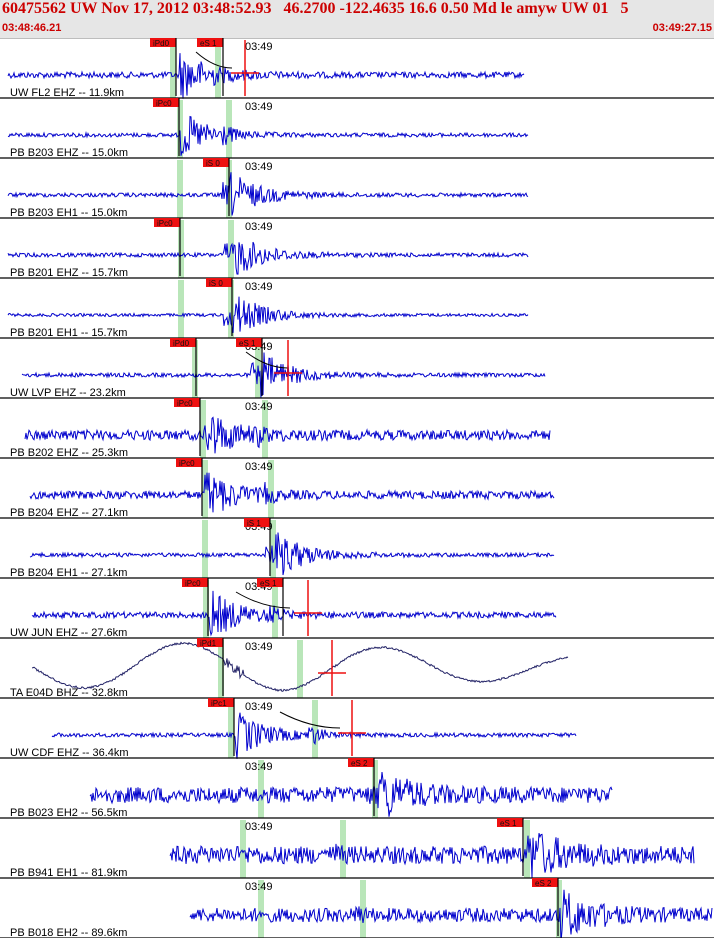 Image resolution: width=714 pixels, height=938 pixels. I want to click on channel-panel: 03:49 eS 2 PB B018 EH2 -- 89.6km, so click(357, 908).